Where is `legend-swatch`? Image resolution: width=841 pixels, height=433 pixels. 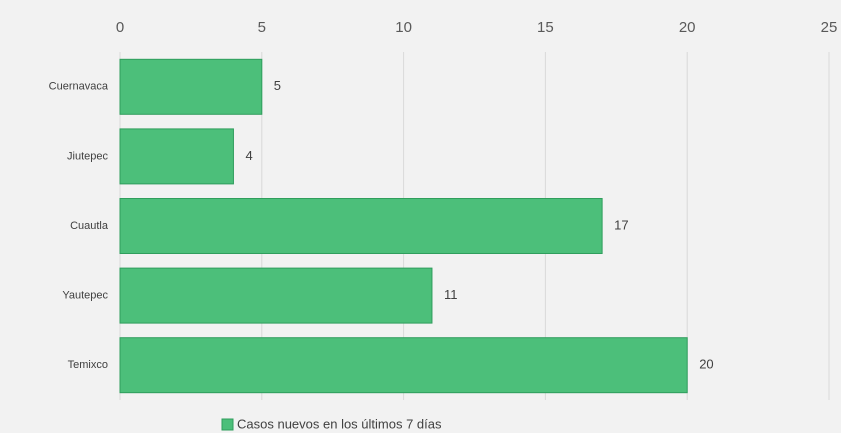
legend-swatch is located at coordinates (227, 424).